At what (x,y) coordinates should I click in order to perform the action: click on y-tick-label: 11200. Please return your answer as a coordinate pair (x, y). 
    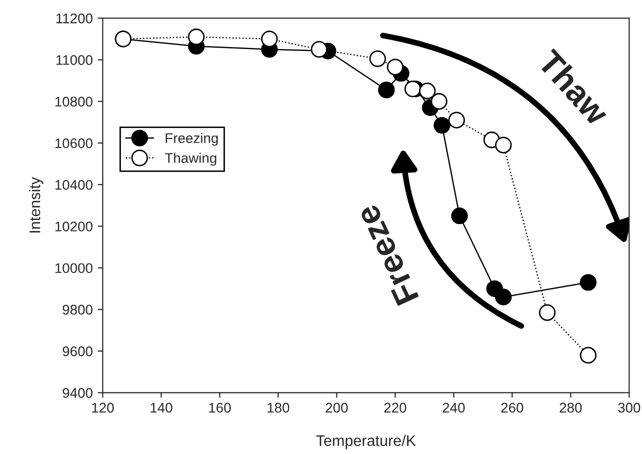
    Looking at the image, I should click on (74, 18).